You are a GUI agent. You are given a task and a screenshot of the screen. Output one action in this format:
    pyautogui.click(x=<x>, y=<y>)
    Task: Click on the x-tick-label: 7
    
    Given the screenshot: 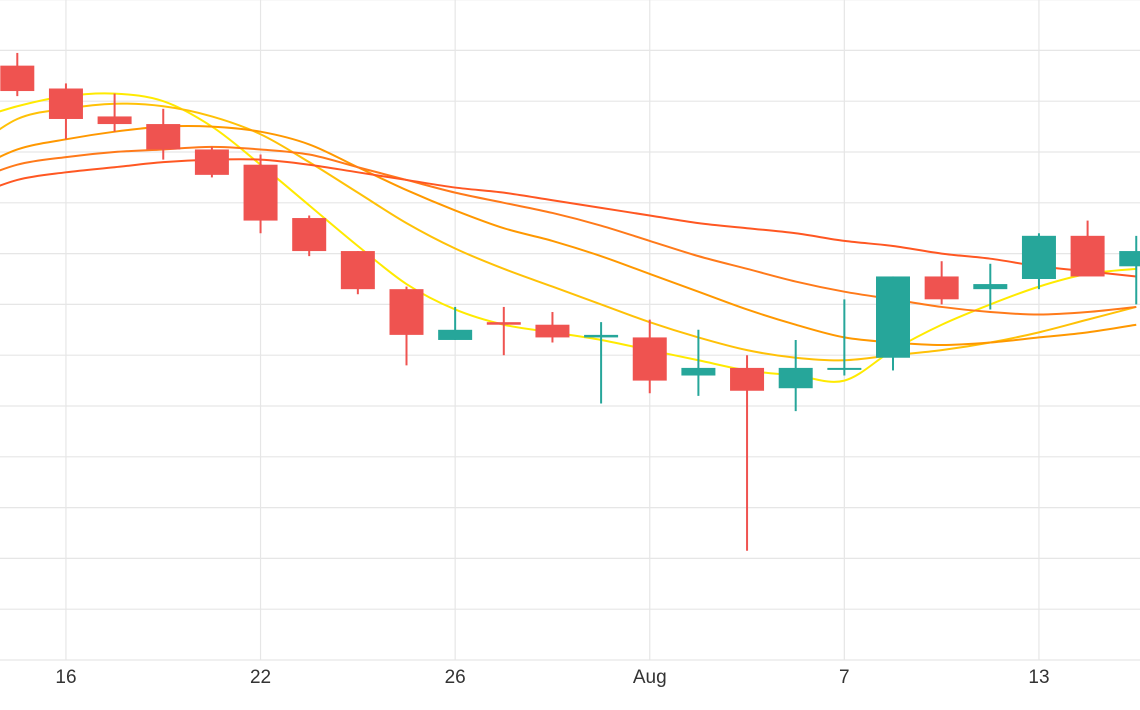 What is the action you would take?
    pyautogui.click(x=844, y=677)
    